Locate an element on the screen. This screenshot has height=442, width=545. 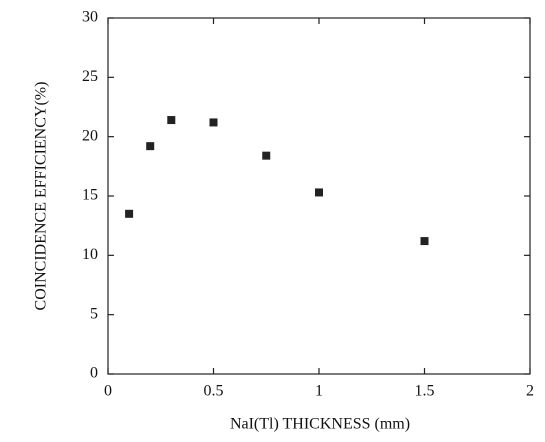
y-tick-label: 30 is located at coordinates (90, 17).